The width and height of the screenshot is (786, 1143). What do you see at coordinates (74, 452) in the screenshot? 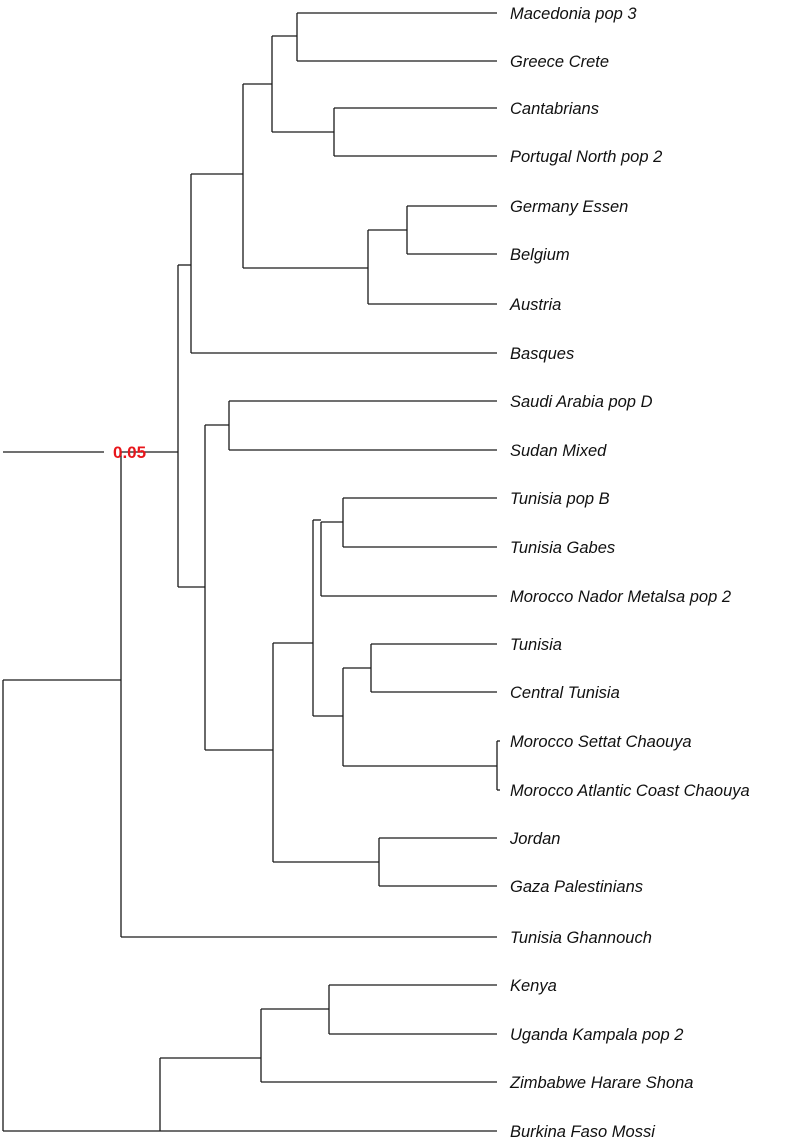
I see `scale-bar: 0.05` at bounding box center [74, 452].